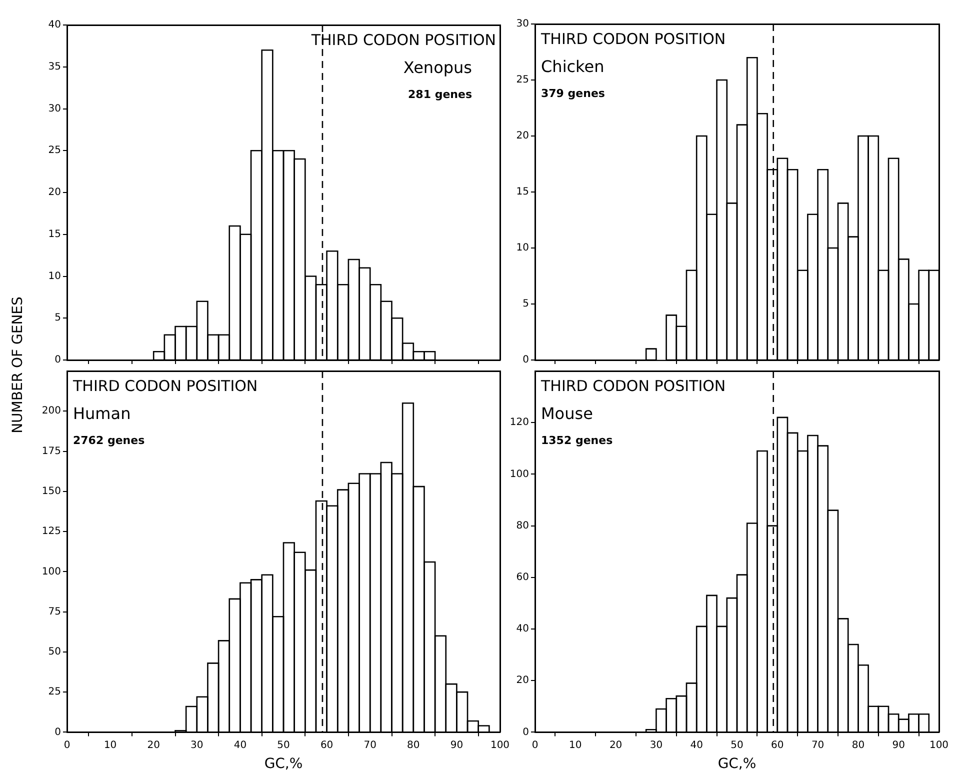  Describe the element at coordinates (51, 451) in the screenshot. I see `y-tick-label: 175` at that location.